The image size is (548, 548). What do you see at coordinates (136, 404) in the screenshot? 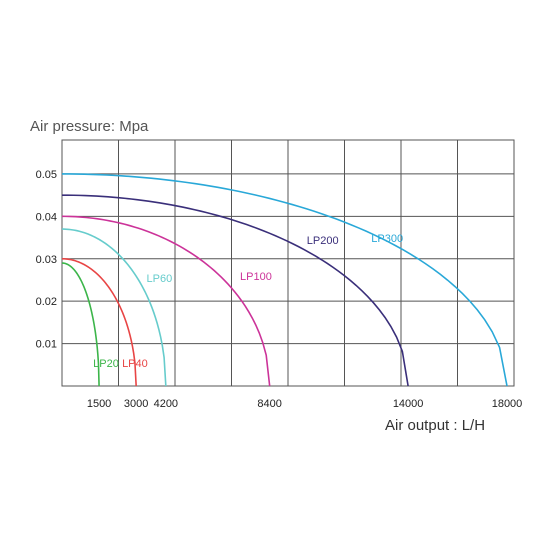
I see `x-tick-label: 3000` at bounding box center [136, 404].